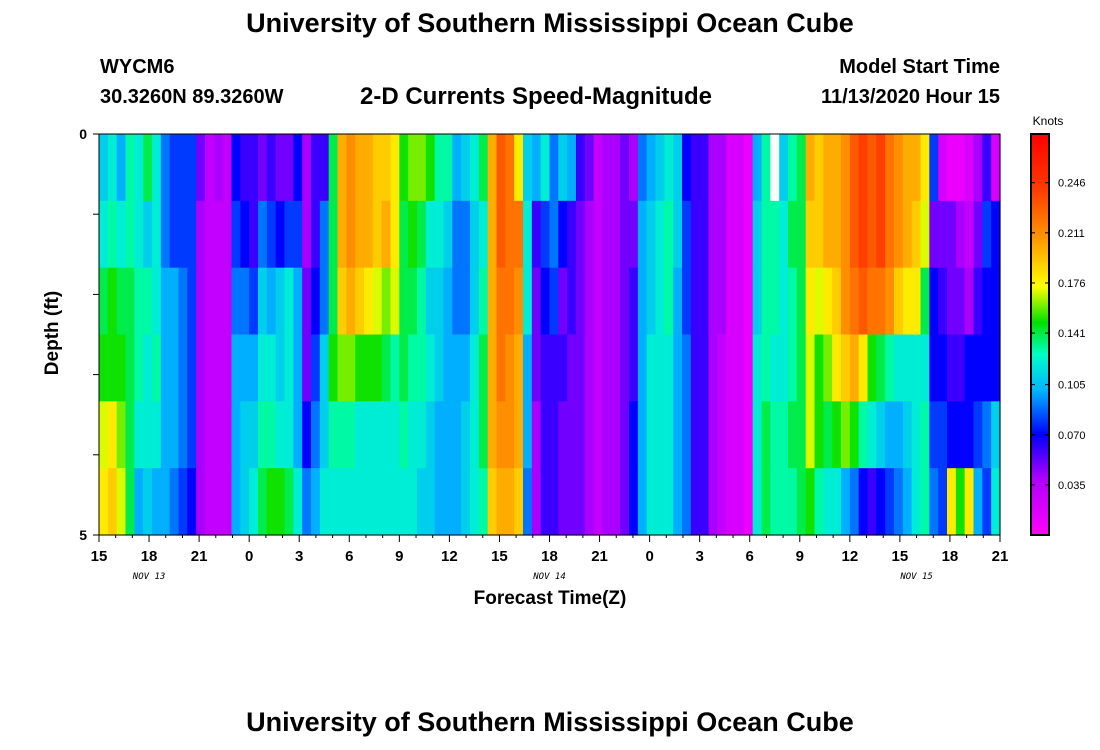 The width and height of the screenshot is (1100, 750). Describe the element at coordinates (536, 96) in the screenshot. I see `chart-title: 2-D Currents Speed-Magnitude` at that location.